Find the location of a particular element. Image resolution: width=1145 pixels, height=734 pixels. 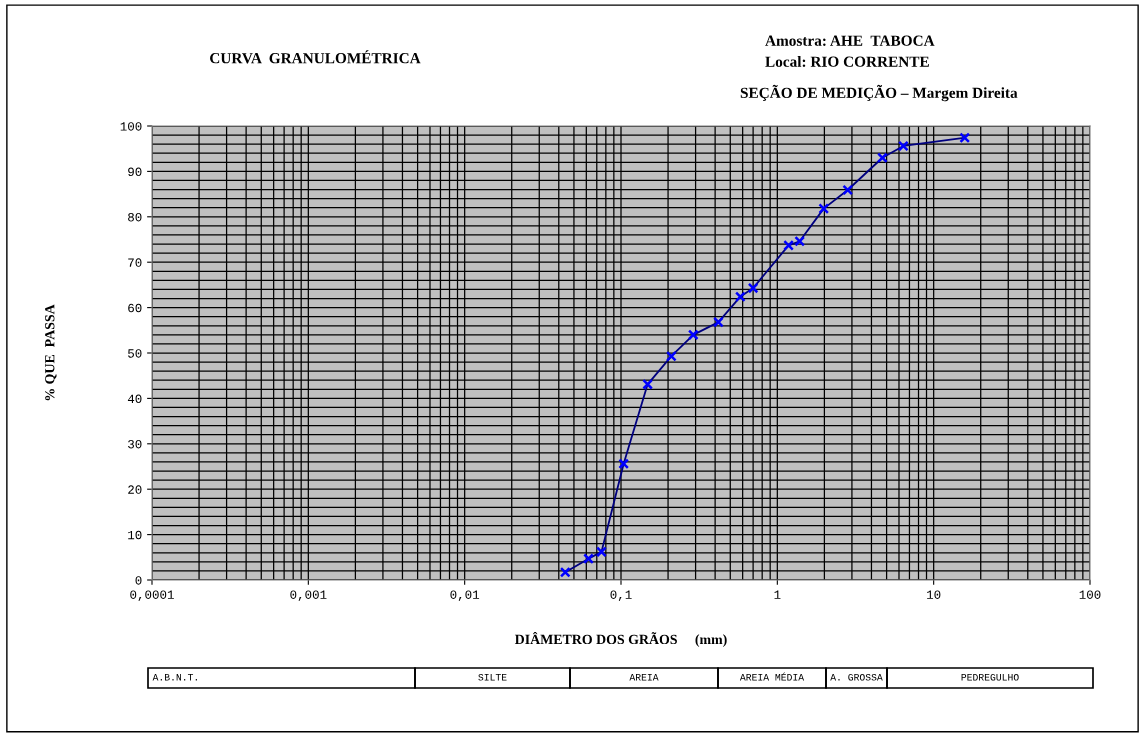

chart-title: CURVA GRANULOMÉTRICA is located at coordinates (315, 57).